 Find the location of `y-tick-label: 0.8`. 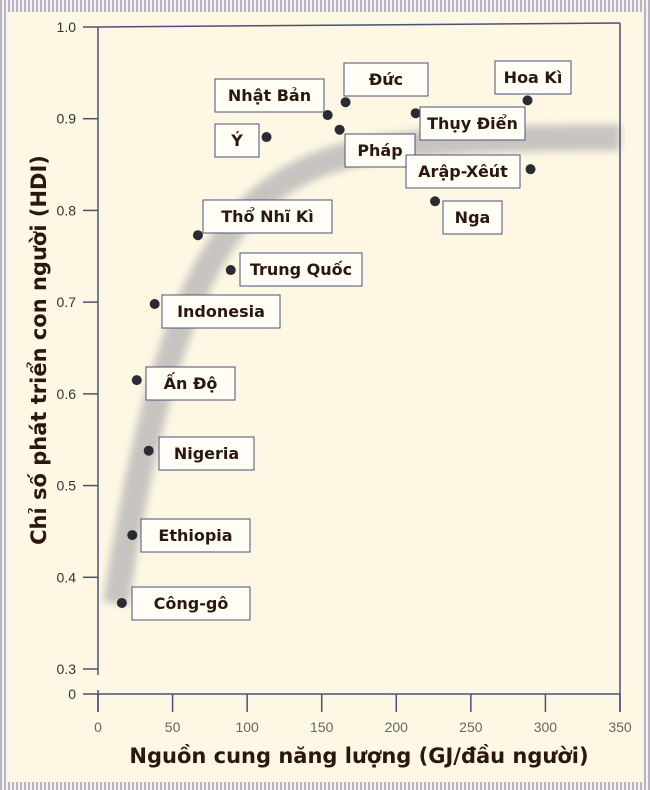

y-tick-label: 0.8 is located at coordinates (67, 210).